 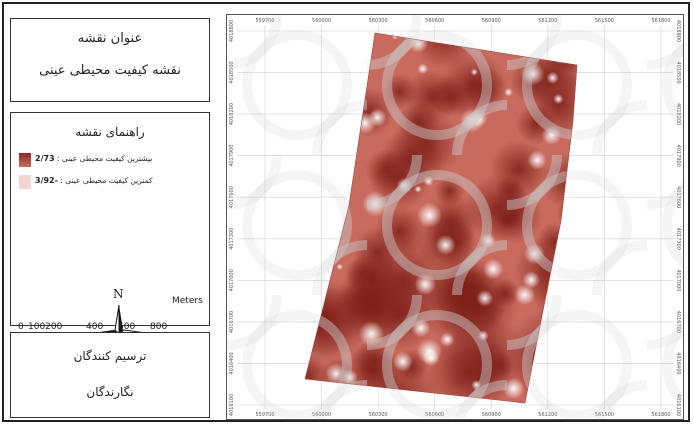 What do you see at coordinates (110, 392) in the screenshot?
I see `authors-label: نگارندگان` at bounding box center [110, 392].